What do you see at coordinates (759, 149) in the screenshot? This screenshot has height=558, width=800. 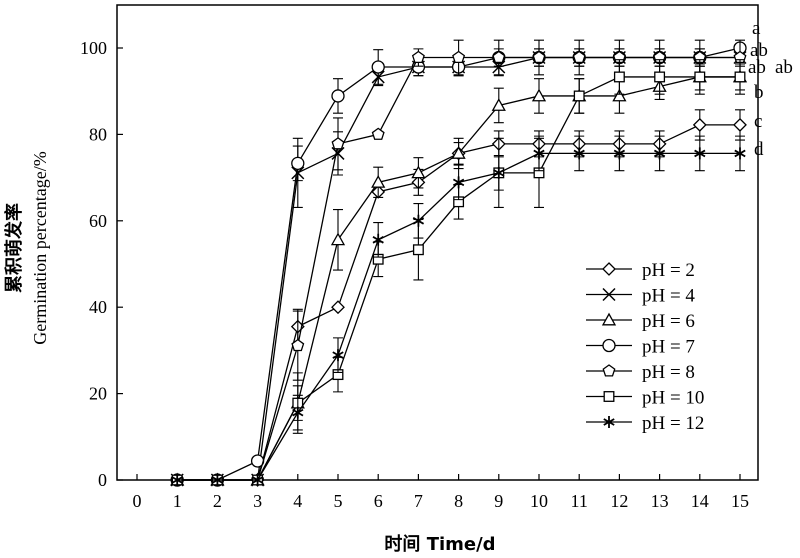 I see `significance-label: d` at bounding box center [759, 149].